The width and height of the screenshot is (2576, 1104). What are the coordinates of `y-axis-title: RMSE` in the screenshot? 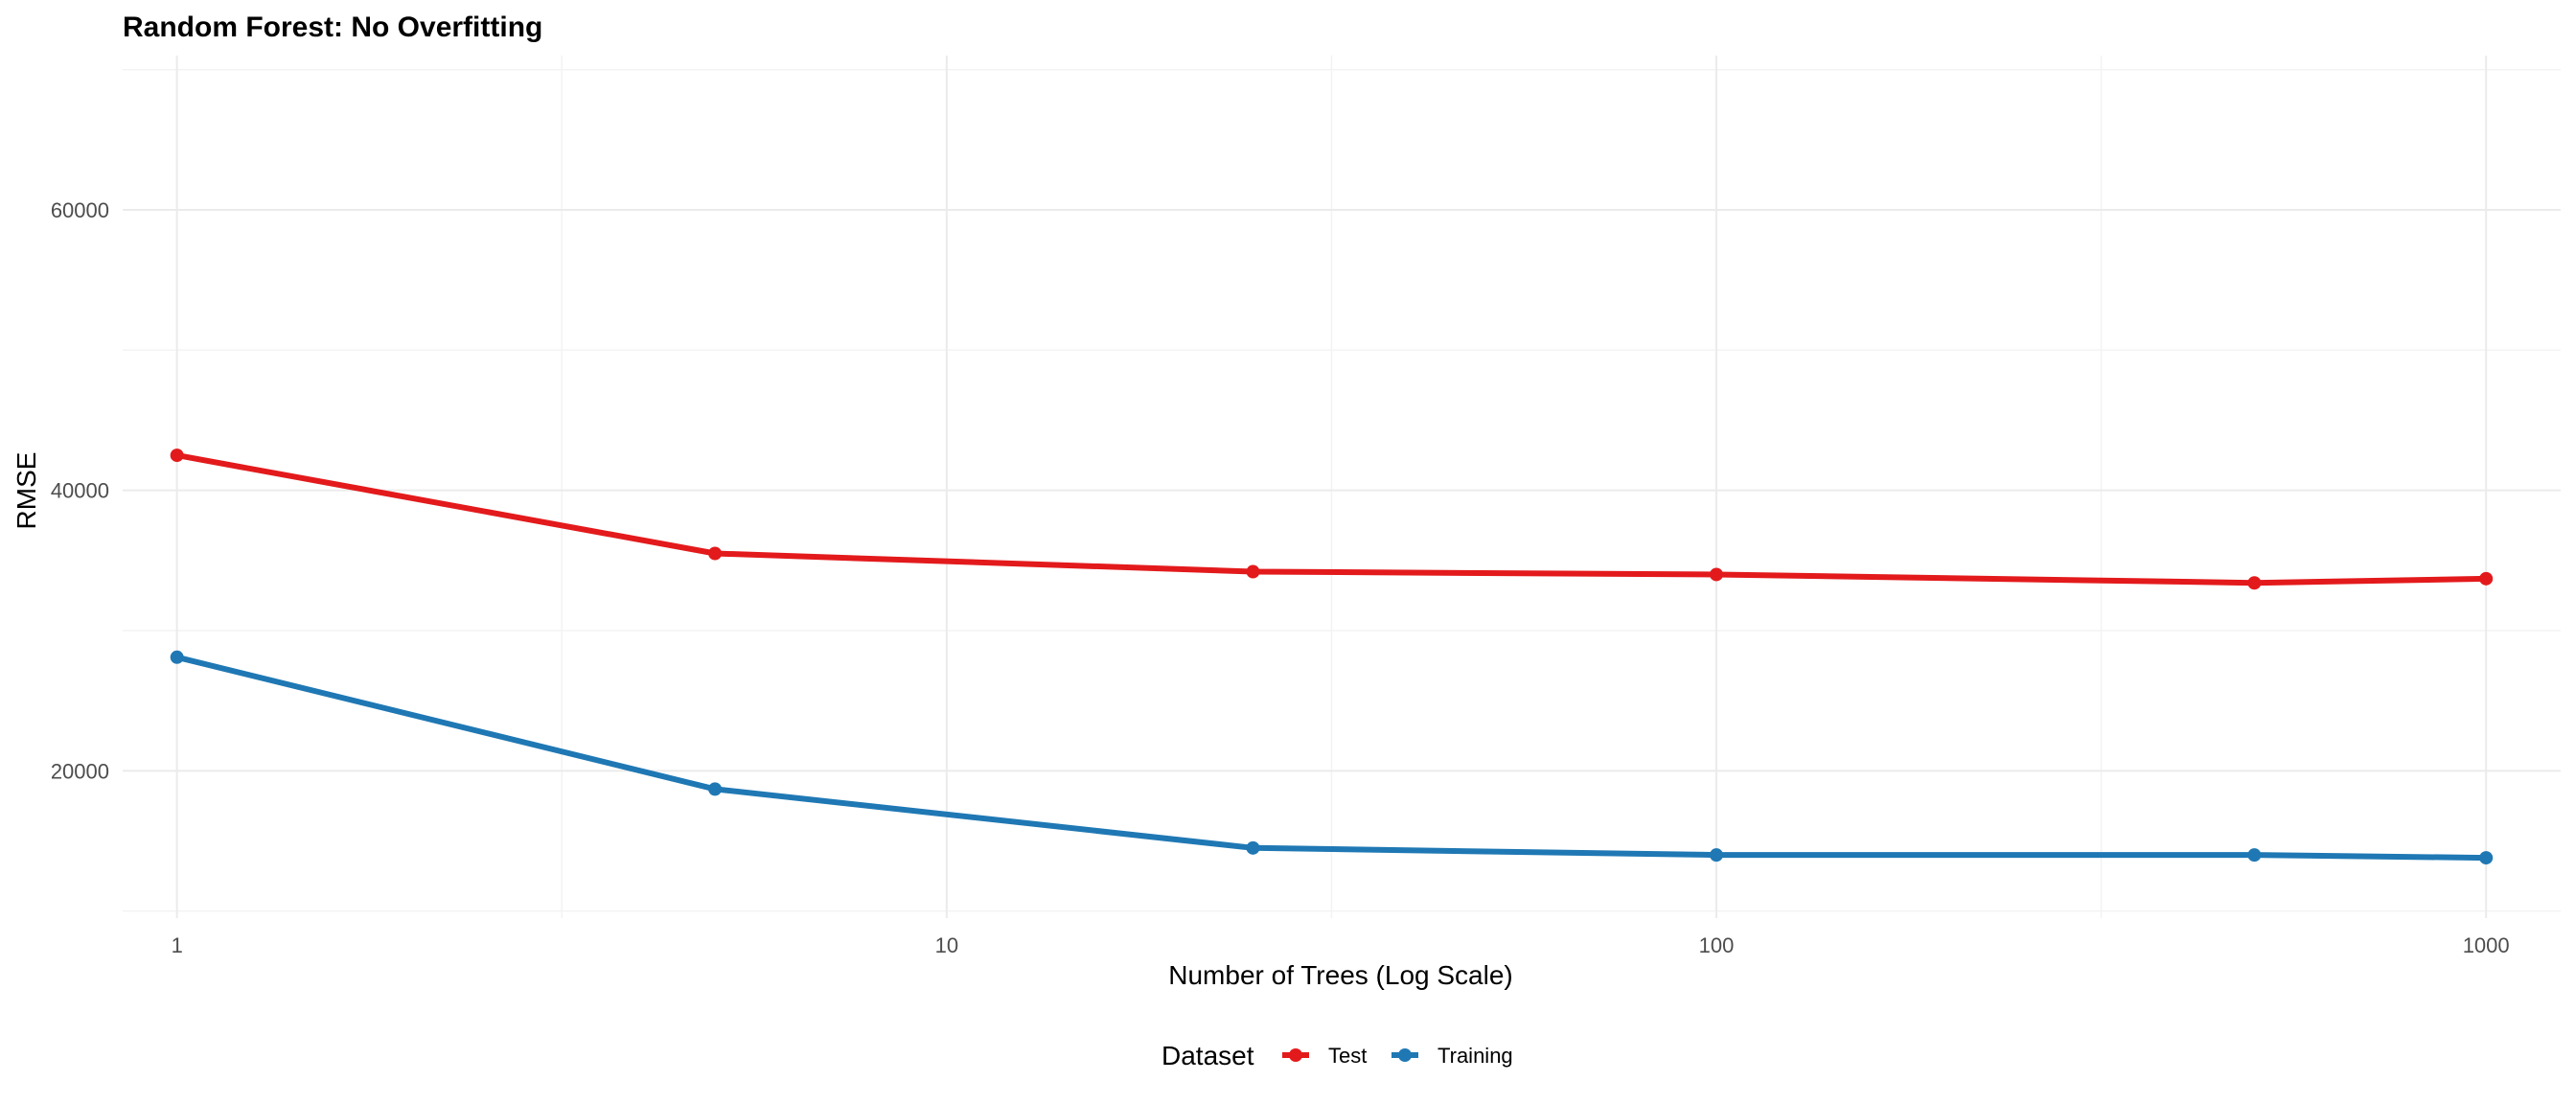 It's located at (26, 491).